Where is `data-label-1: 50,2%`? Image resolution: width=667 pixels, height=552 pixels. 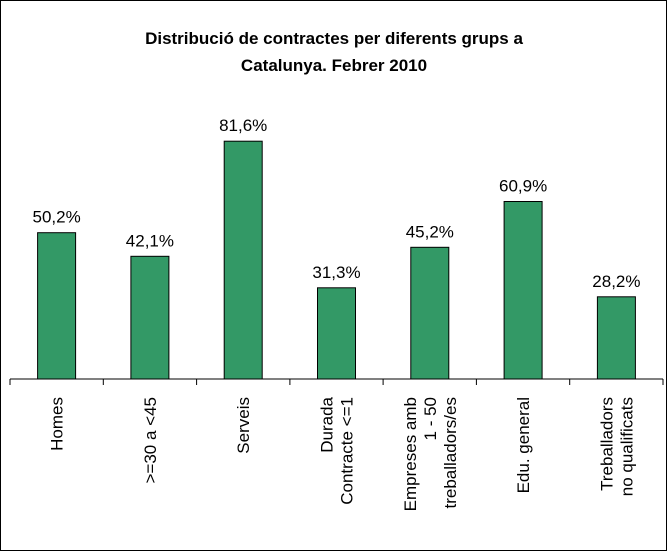
data-label-1: 50,2% is located at coordinates (56, 217).